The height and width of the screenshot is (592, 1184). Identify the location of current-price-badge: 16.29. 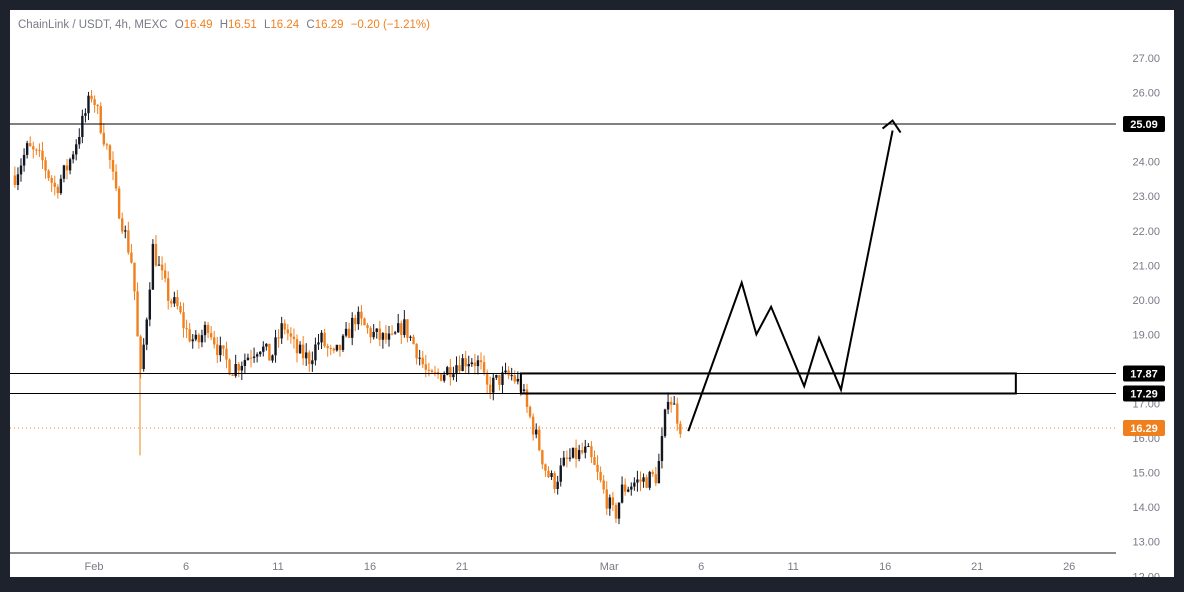
(1144, 429).